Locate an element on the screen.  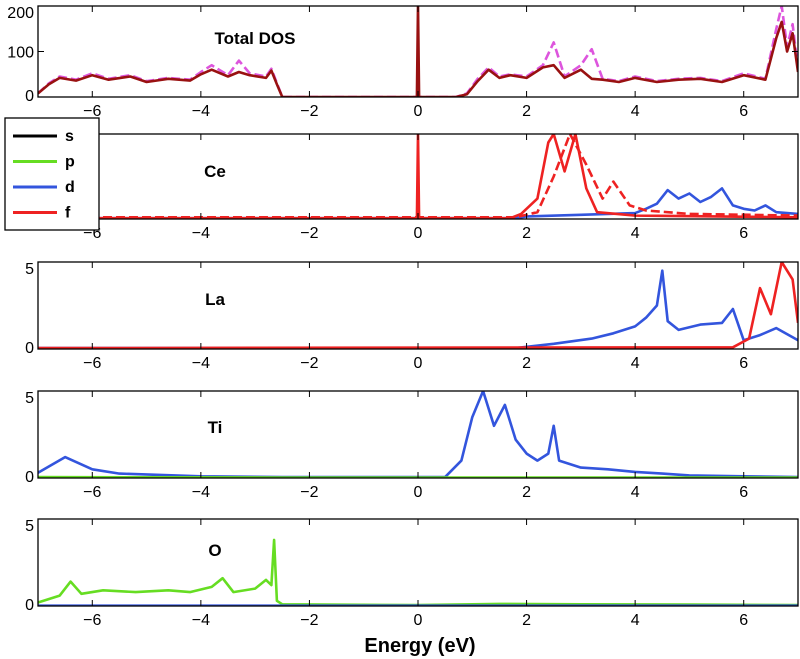
x-tick-label-la: 6 is located at coordinates (743, 363).